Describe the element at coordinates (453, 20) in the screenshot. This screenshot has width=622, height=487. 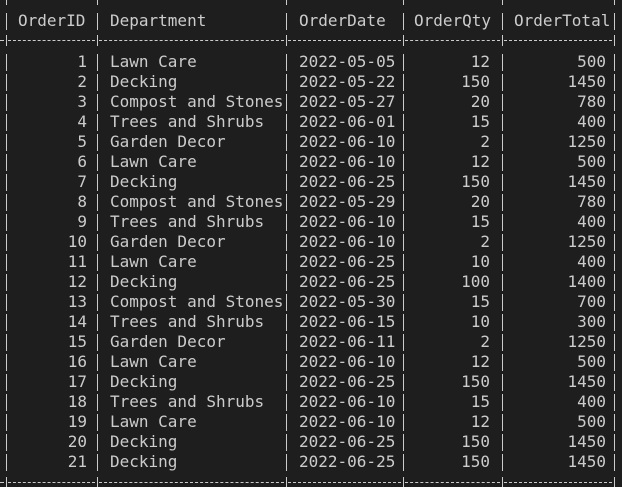
I see `header-orderqty: OrderQty` at that location.